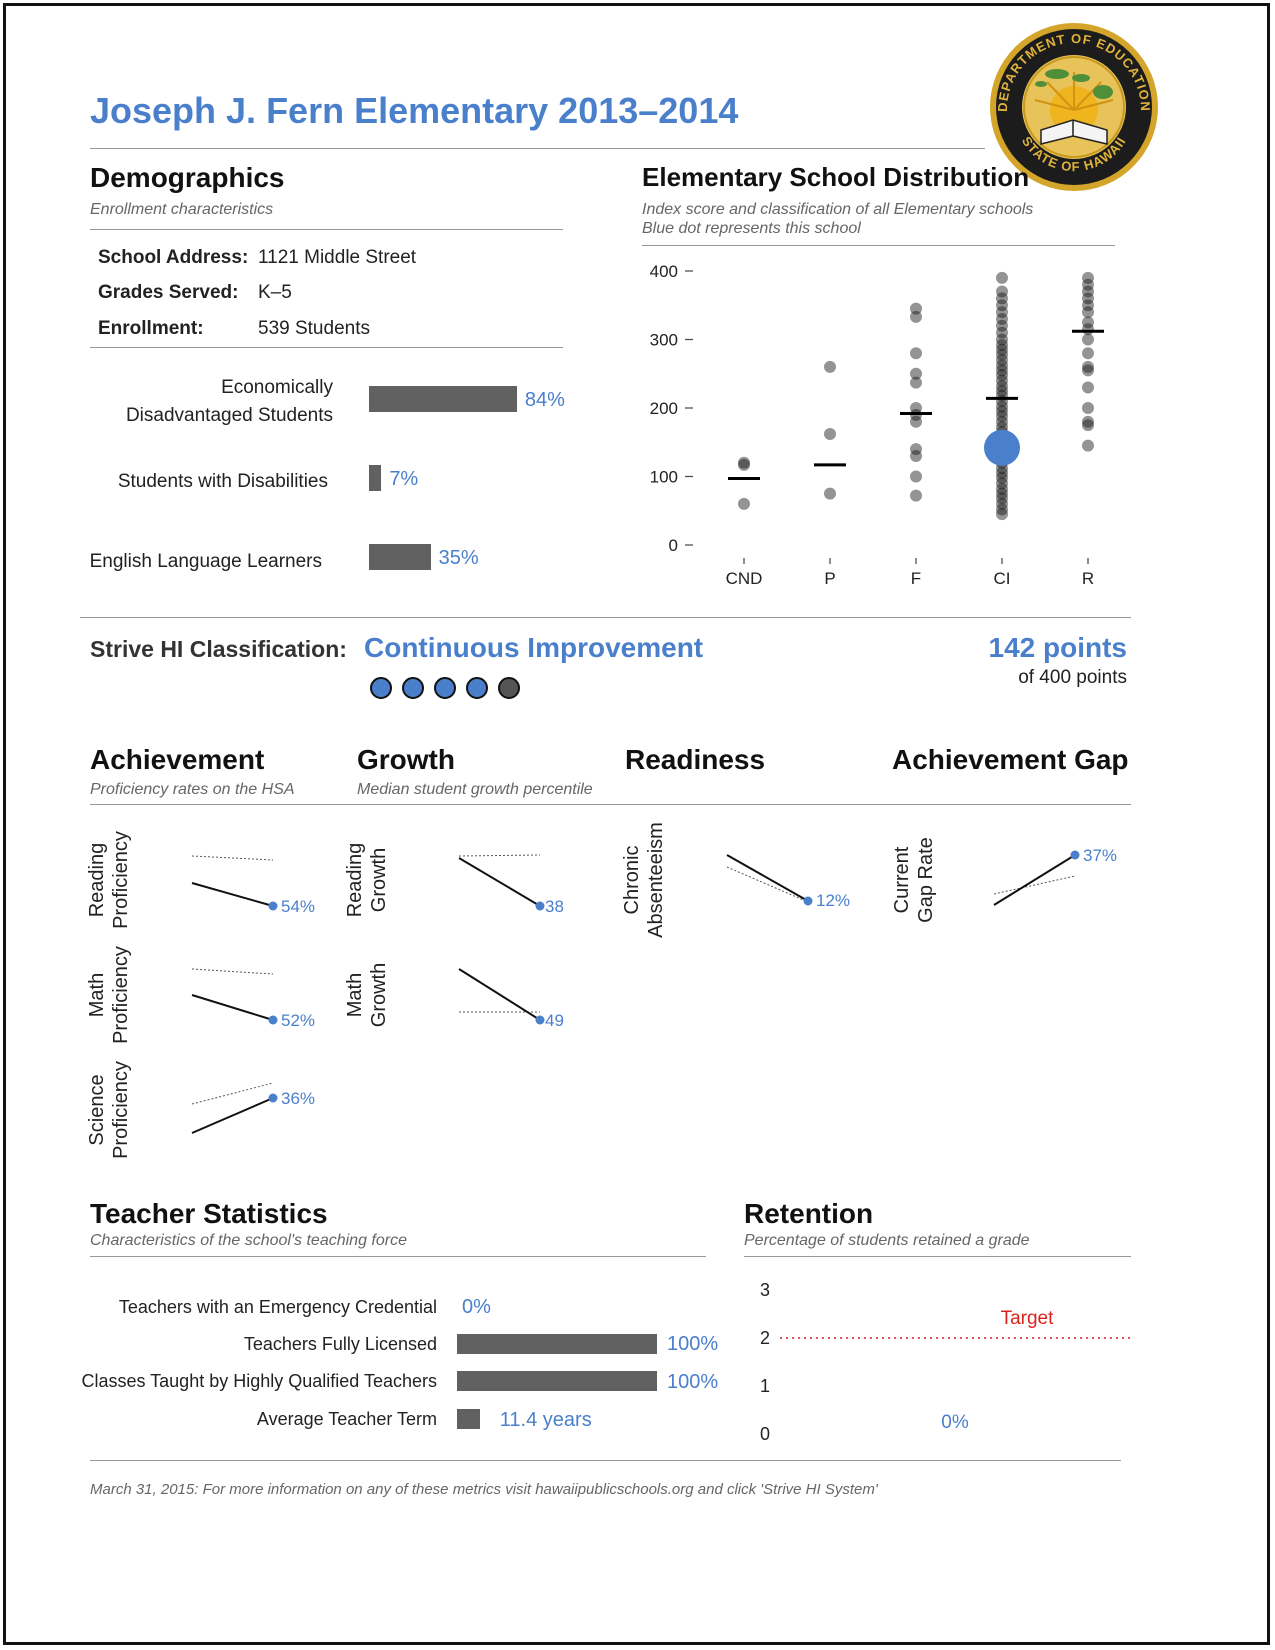 The image size is (1275, 1650). I want to click on emergency-credential-label: Teachers with an Emergency Credential, so click(277, 1307).